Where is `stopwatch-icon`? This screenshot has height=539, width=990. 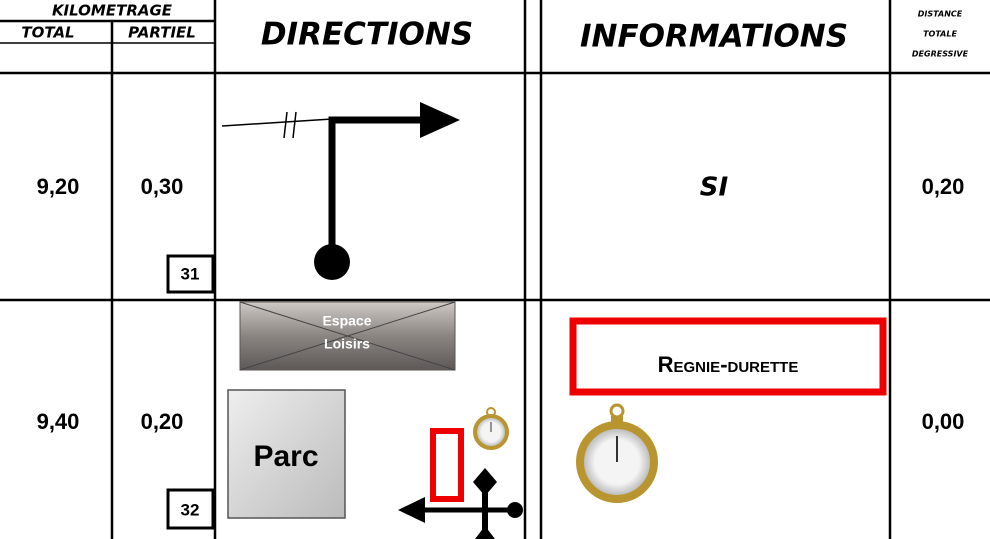
stopwatch-icon is located at coordinates (617, 453).